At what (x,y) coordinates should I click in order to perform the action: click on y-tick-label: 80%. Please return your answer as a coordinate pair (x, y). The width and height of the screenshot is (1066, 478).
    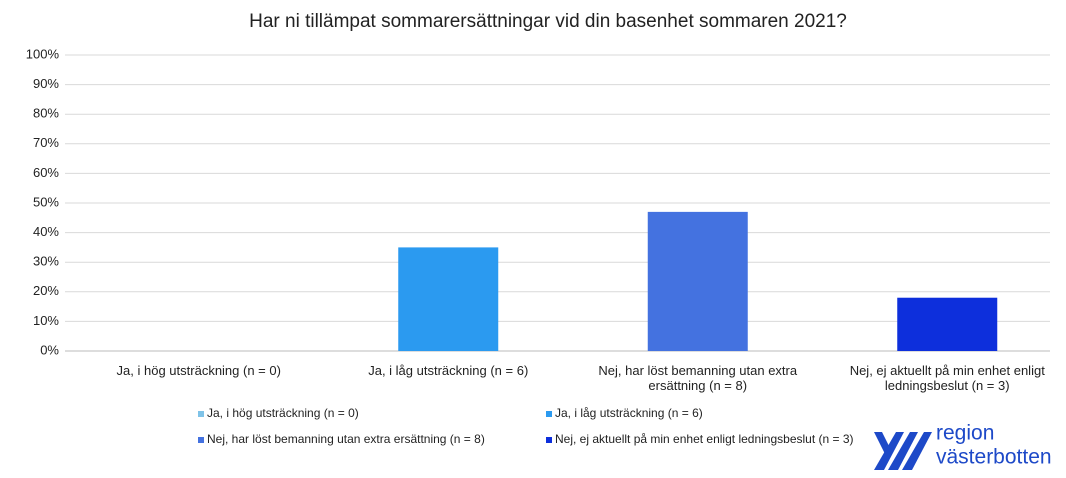
    Looking at the image, I should click on (46, 113).